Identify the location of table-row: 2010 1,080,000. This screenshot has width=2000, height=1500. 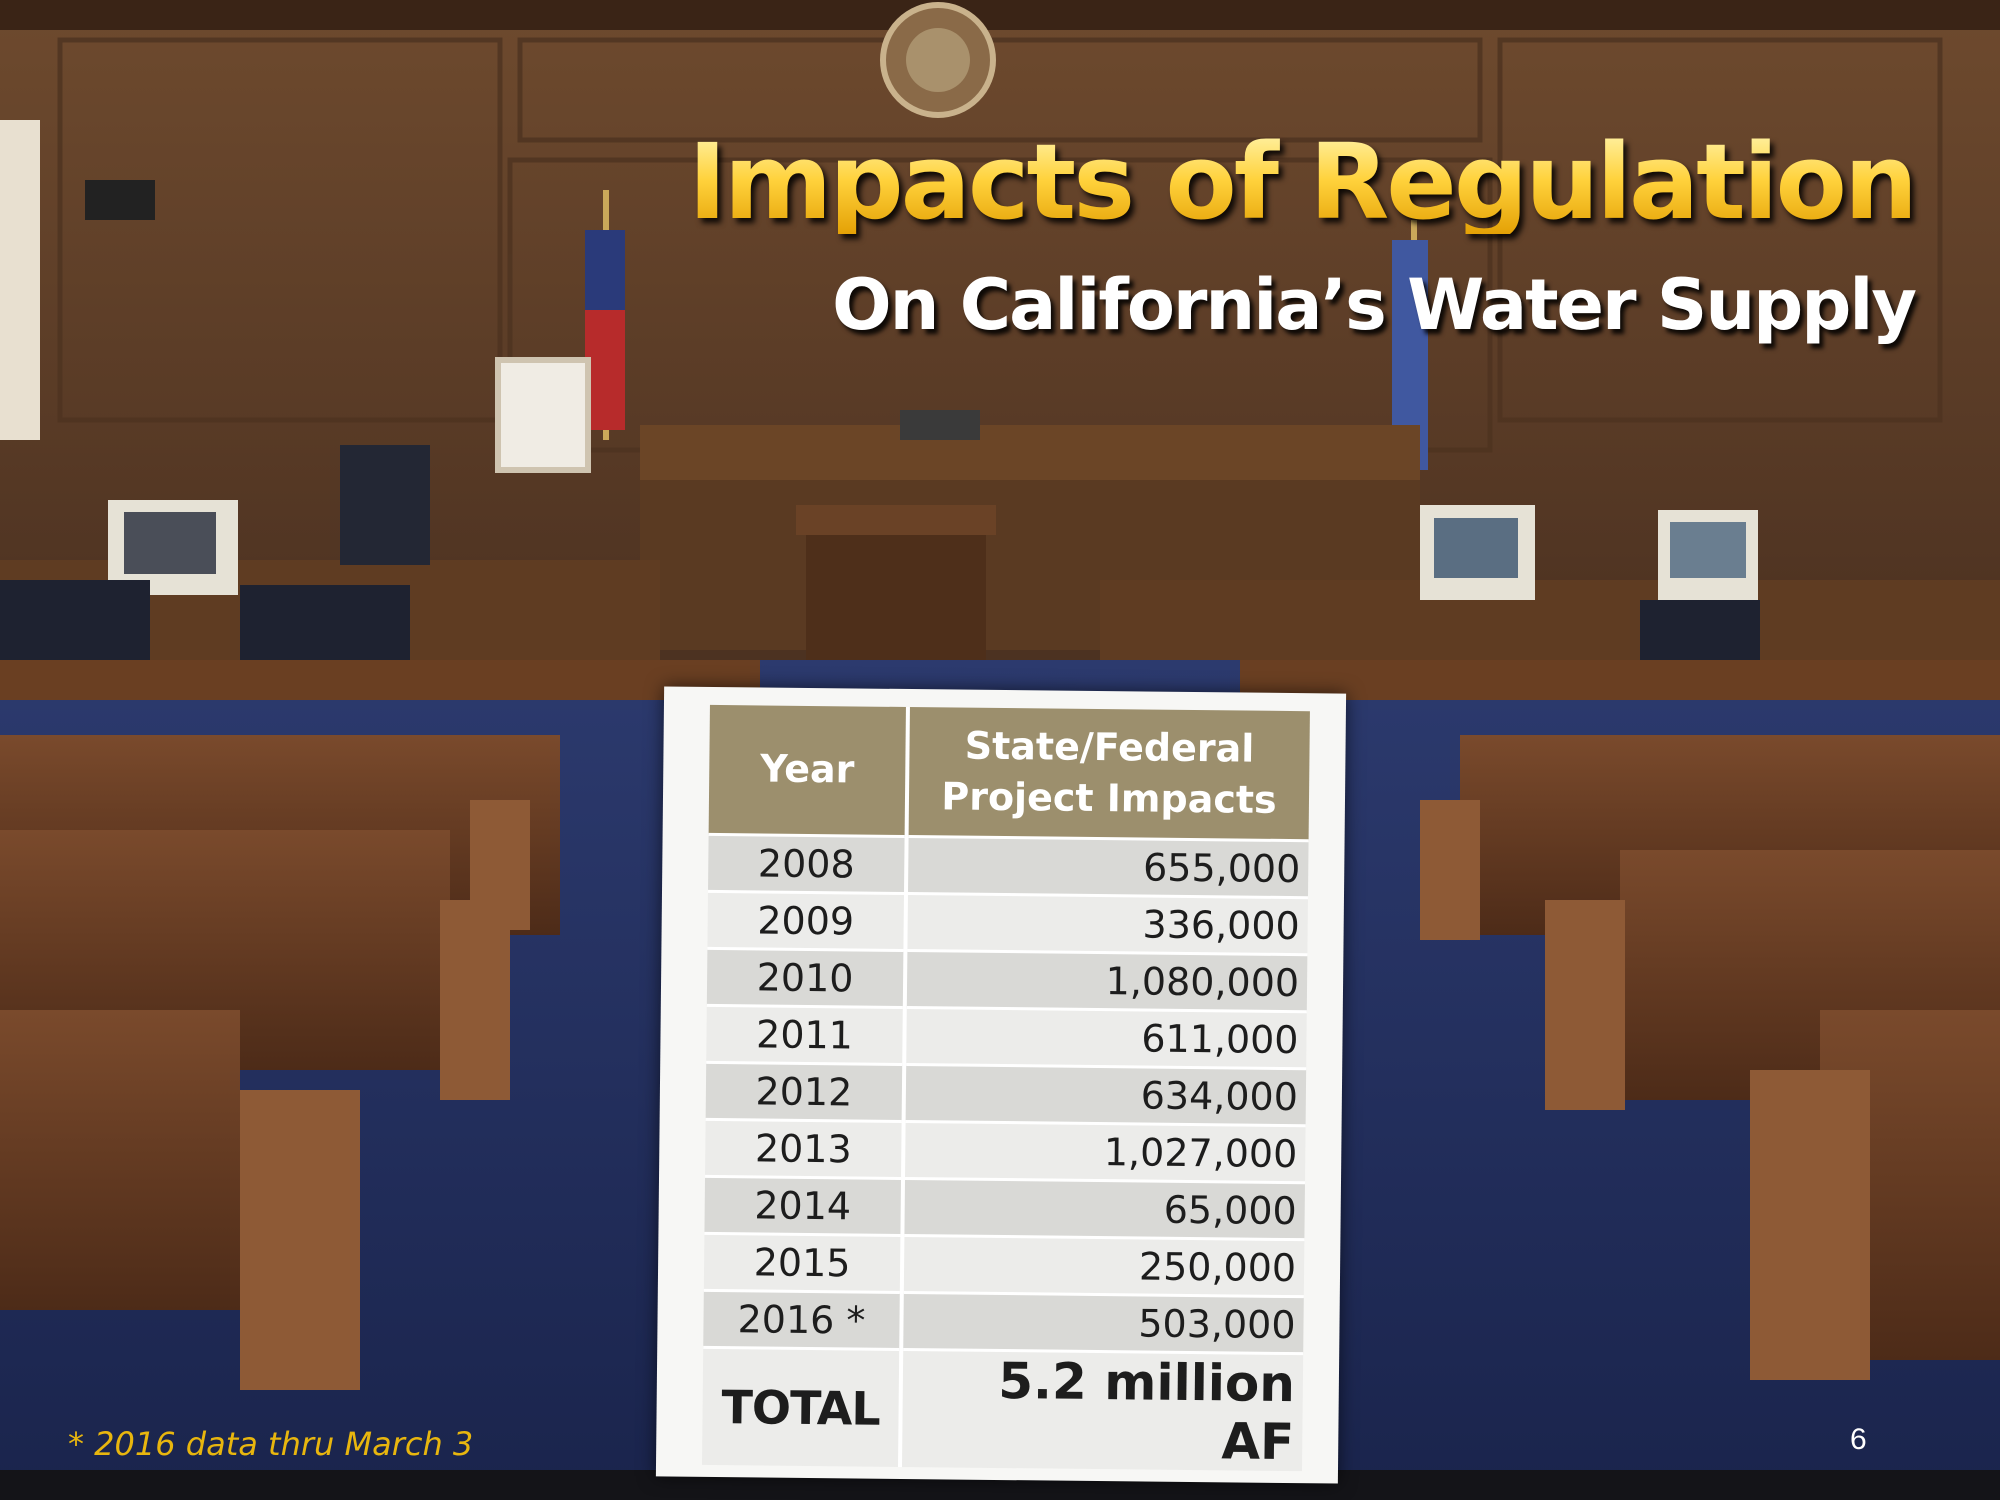
(1007, 980).